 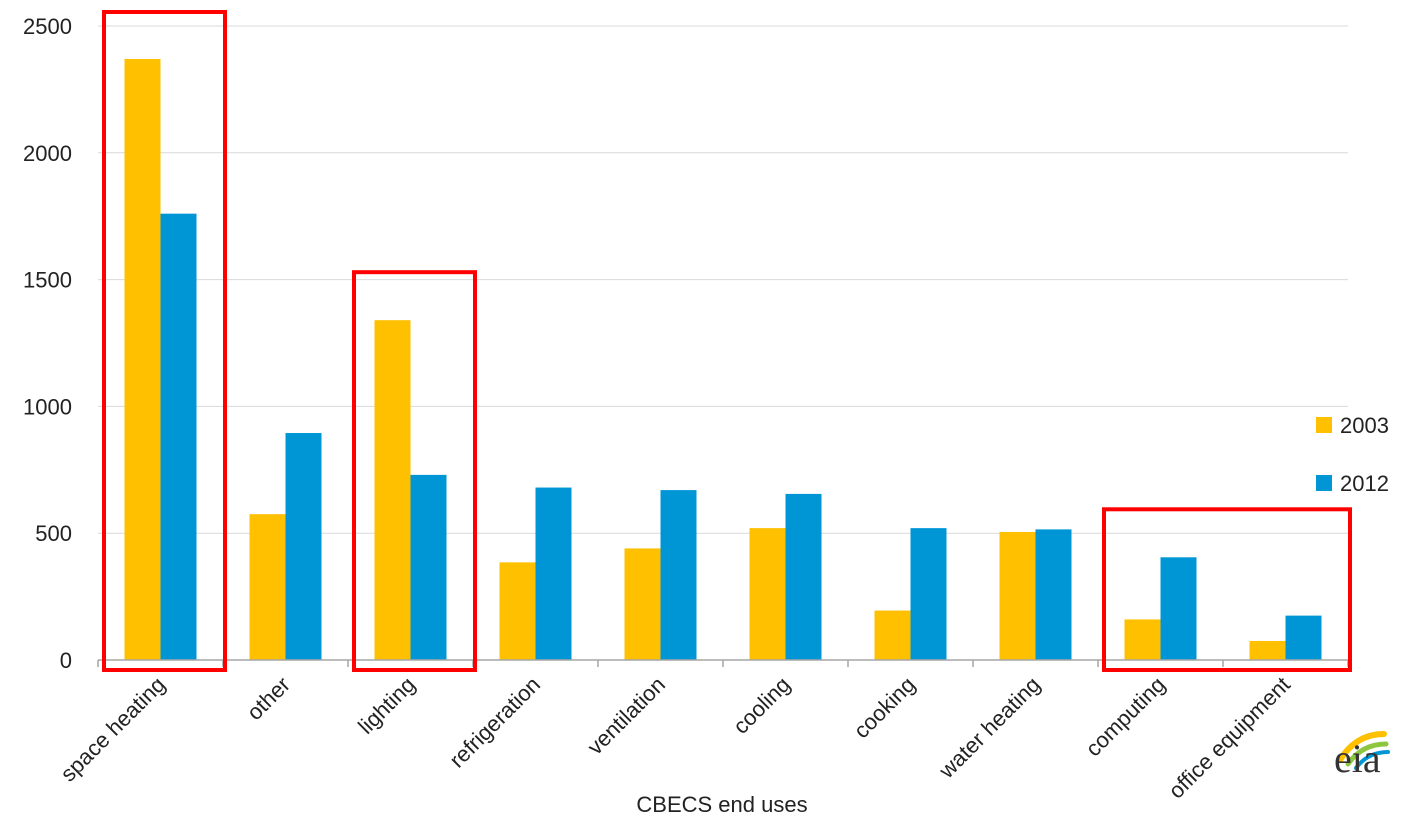 I want to click on y-tick-label: 1000, so click(x=47, y=406).